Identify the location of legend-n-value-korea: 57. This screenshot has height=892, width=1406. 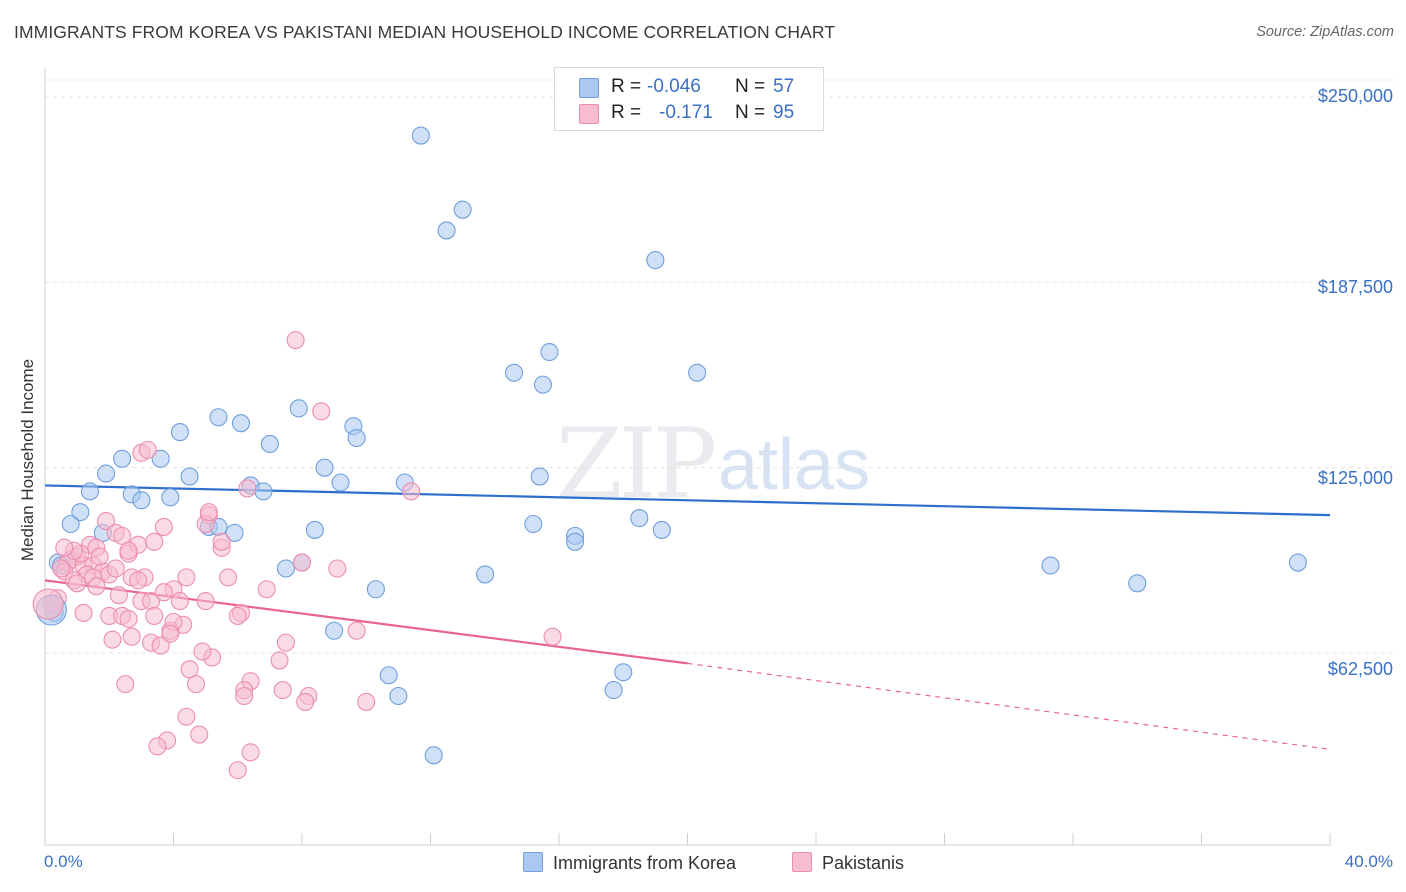
(784, 86).